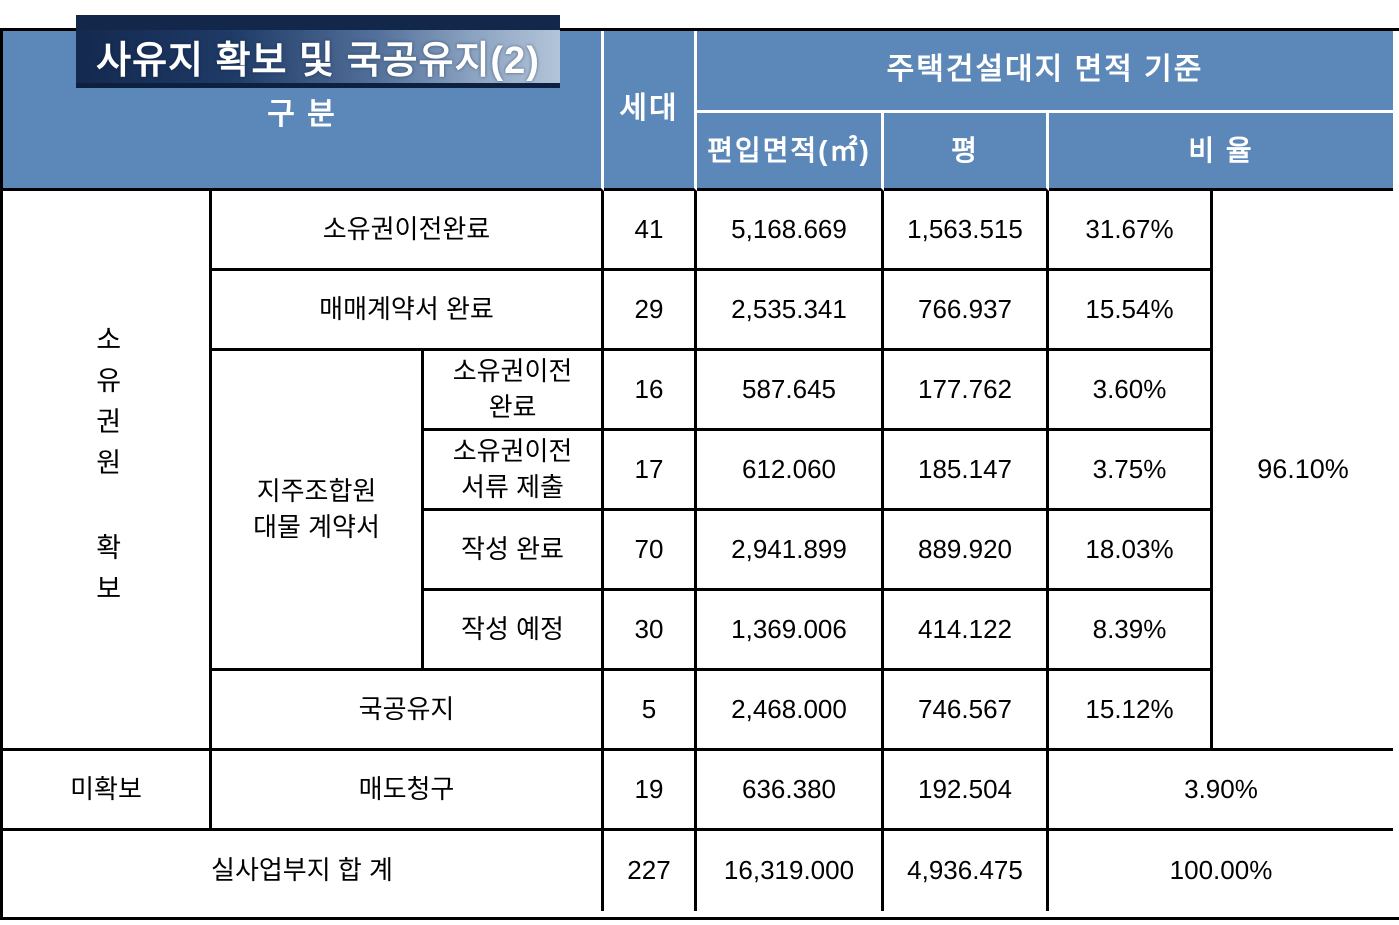 This screenshot has width=1399, height=925. Describe the element at coordinates (514, 551) in the screenshot. I see `row-sublabel-cell: 작성 완료` at that location.